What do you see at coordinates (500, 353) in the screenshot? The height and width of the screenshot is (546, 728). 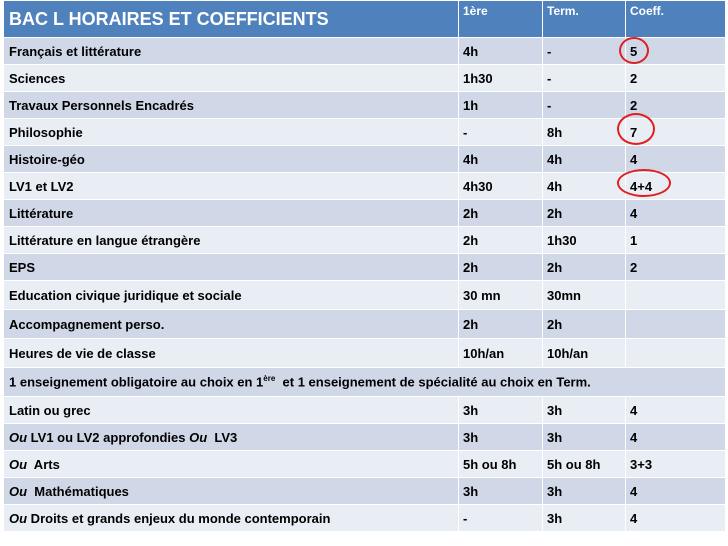 I see `first-year-cell: 10h/an` at bounding box center [500, 353].